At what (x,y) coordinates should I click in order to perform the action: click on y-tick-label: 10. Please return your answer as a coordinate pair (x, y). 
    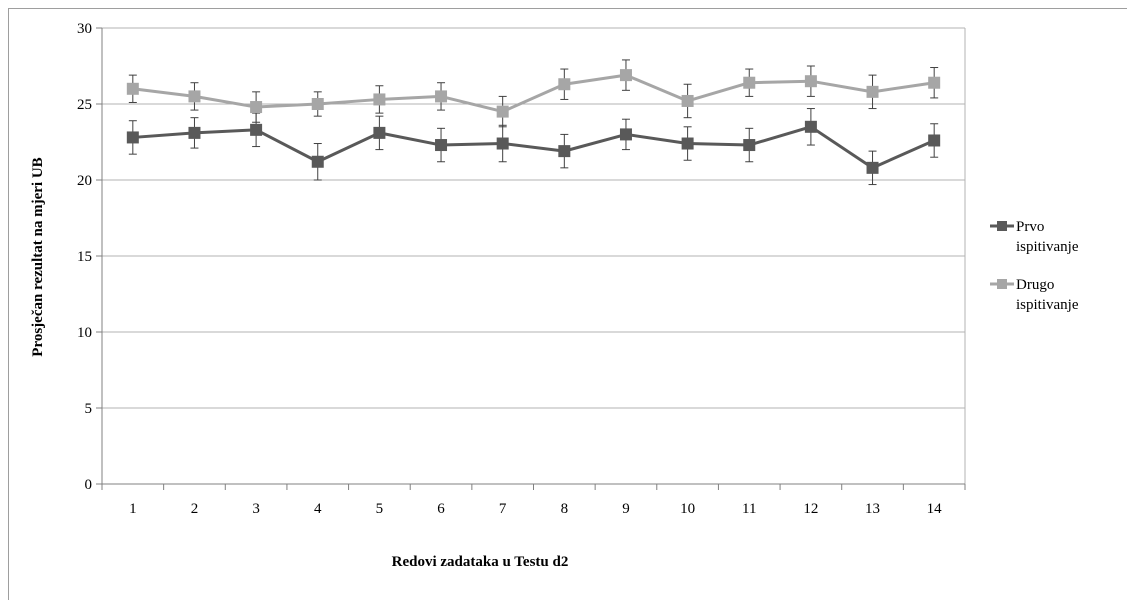
    Looking at the image, I should click on (84, 333).